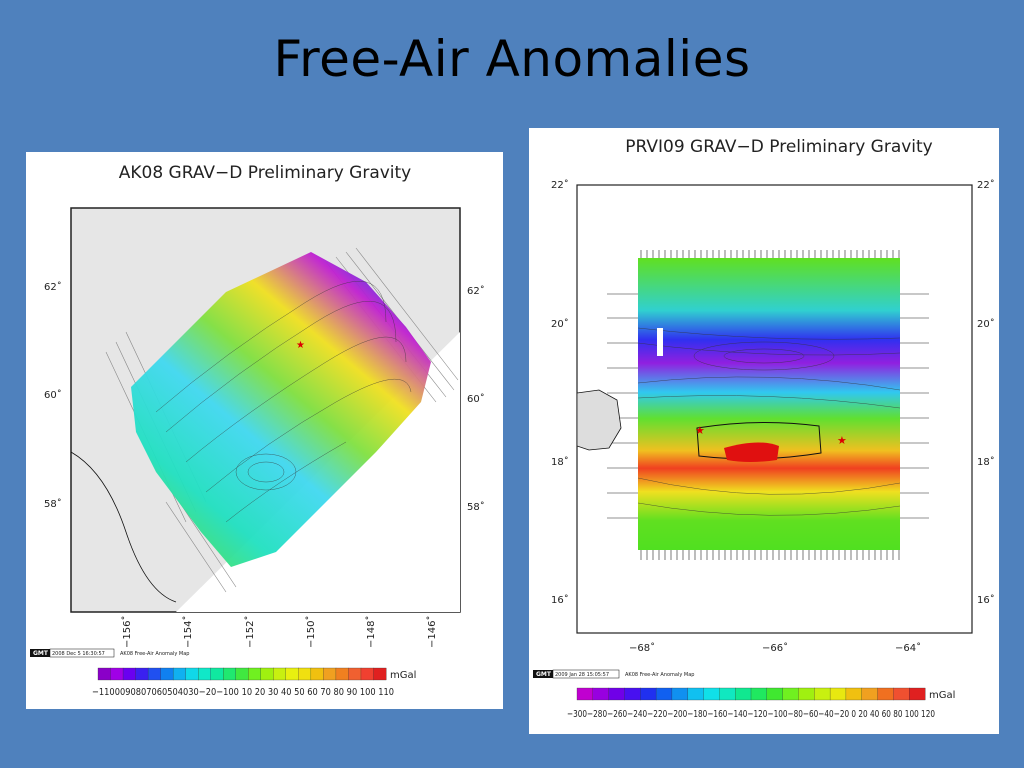  I want to click on ak08-colorbar, so click(242, 674).